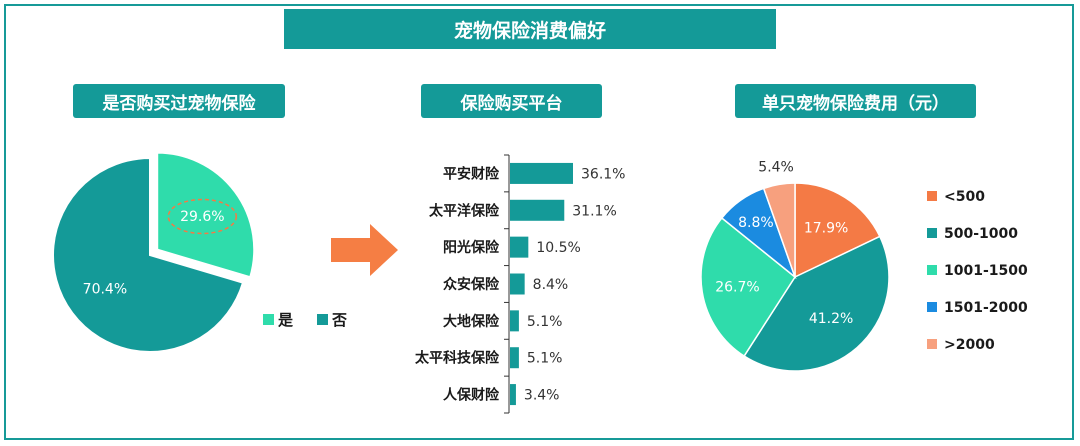 This screenshot has height=446, width=1080. I want to click on bar-category-6: 人保财险, so click(471, 395).